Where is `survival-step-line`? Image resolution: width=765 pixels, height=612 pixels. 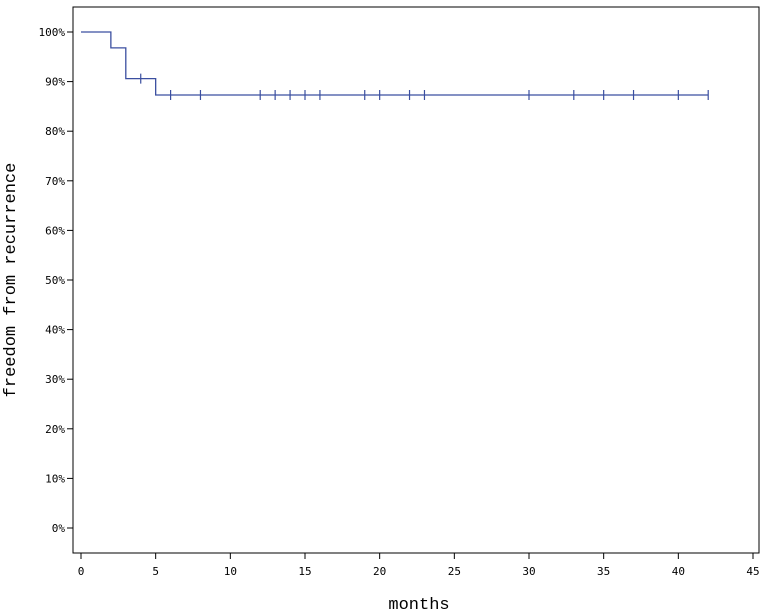
survival-step-line is located at coordinates (395, 63).